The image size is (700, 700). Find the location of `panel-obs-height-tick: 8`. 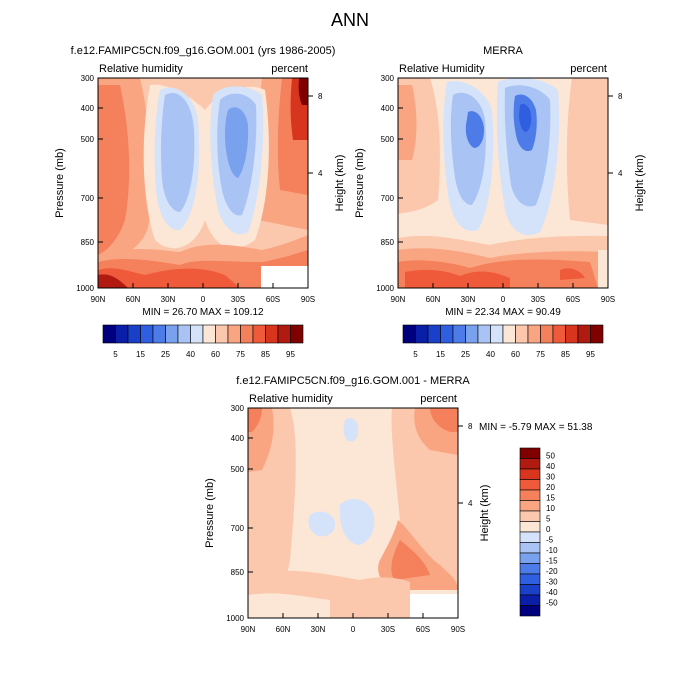

panel-obs-height-tick: 8 is located at coordinates (620, 96).